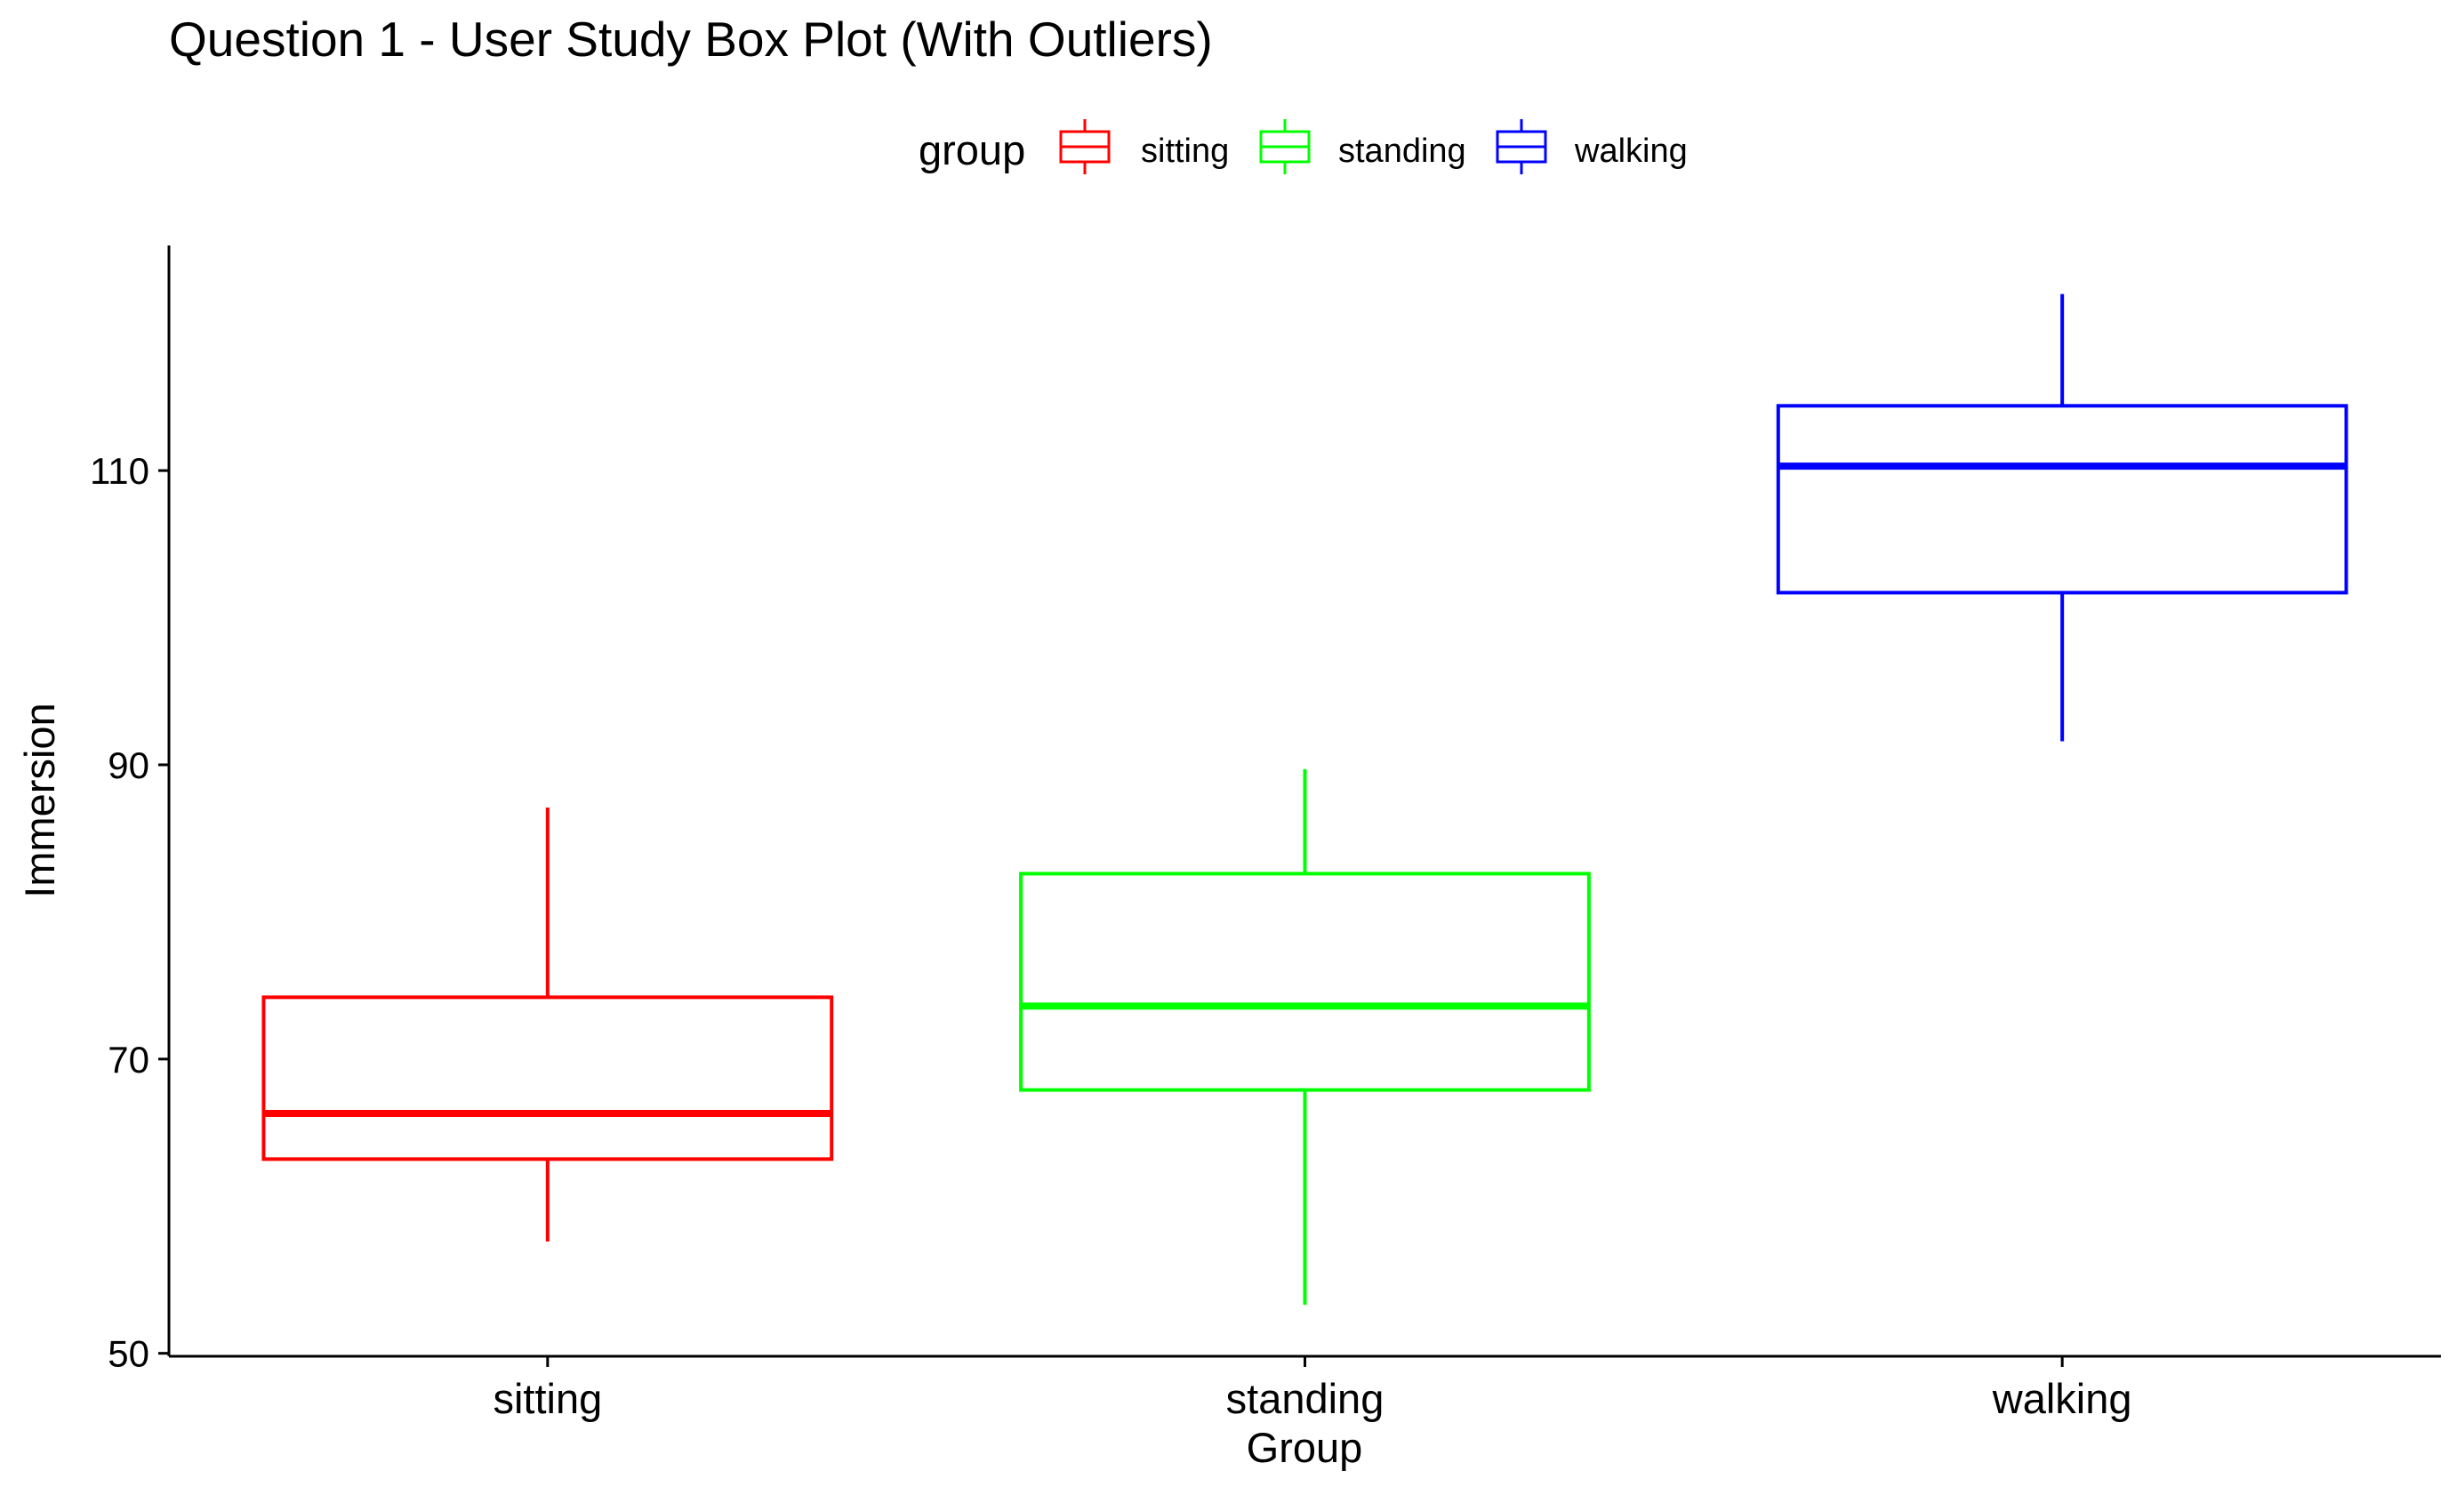 This screenshot has width=2464, height=1495. Describe the element at coordinates (128, 1060) in the screenshot. I see `y-tick-label: 70` at that location.